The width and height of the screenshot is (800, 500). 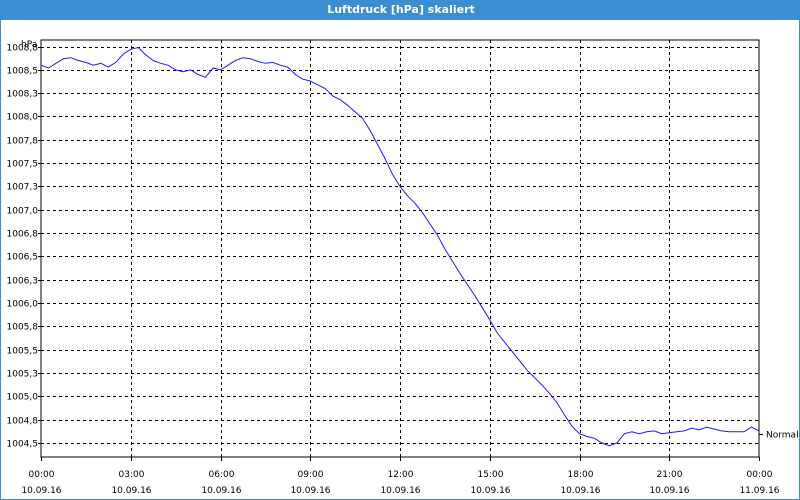 I want to click on y-tick-label: 1005,8, so click(x=23, y=328).